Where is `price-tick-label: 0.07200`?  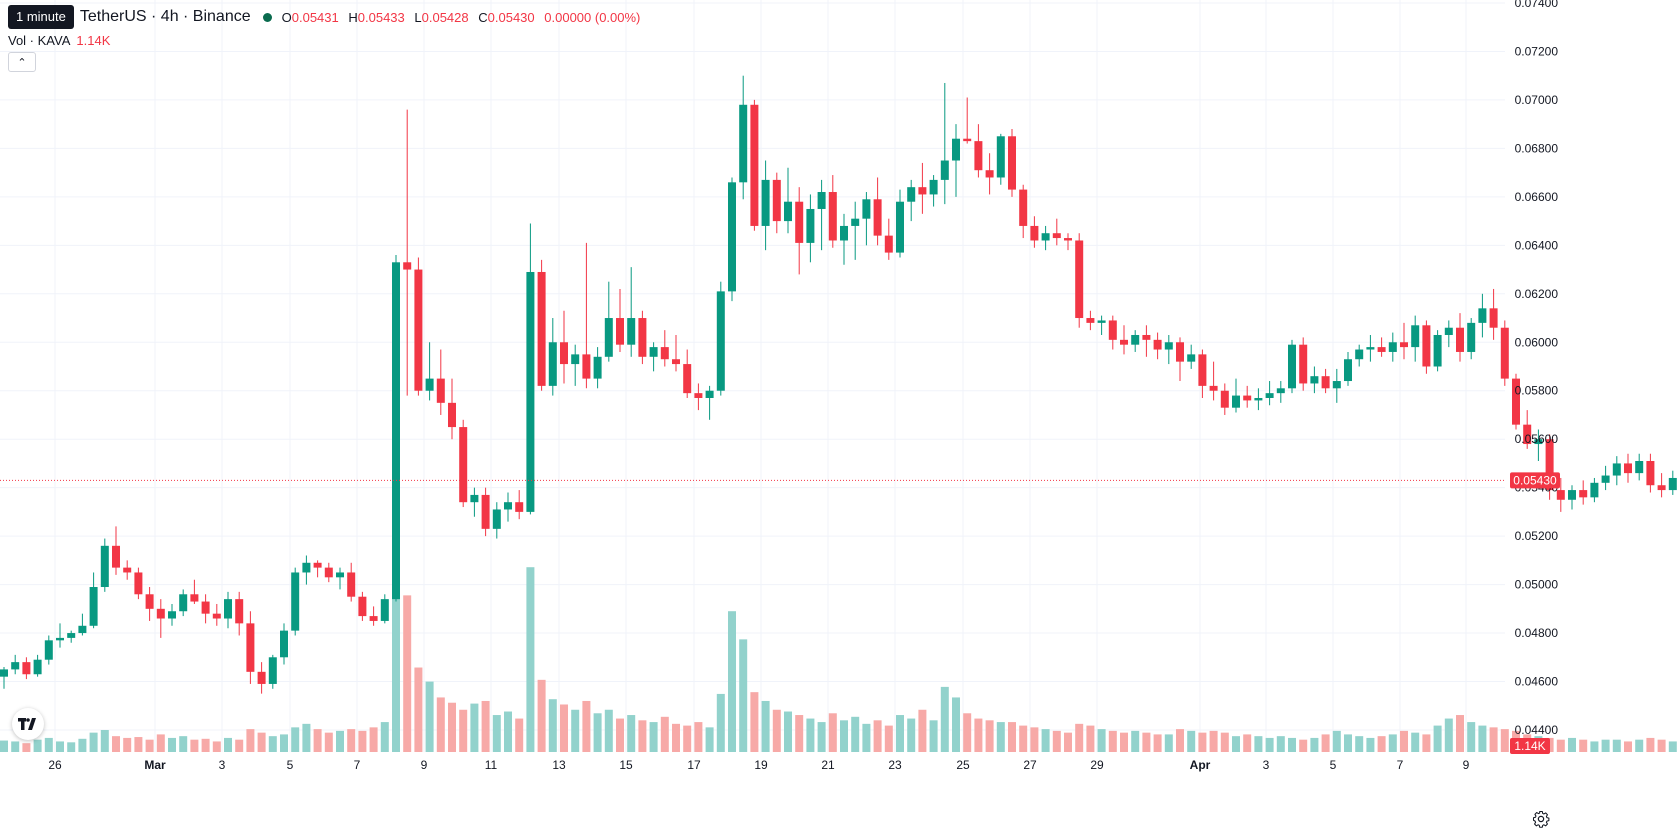 price-tick-label: 0.07200 is located at coordinates (1537, 51).